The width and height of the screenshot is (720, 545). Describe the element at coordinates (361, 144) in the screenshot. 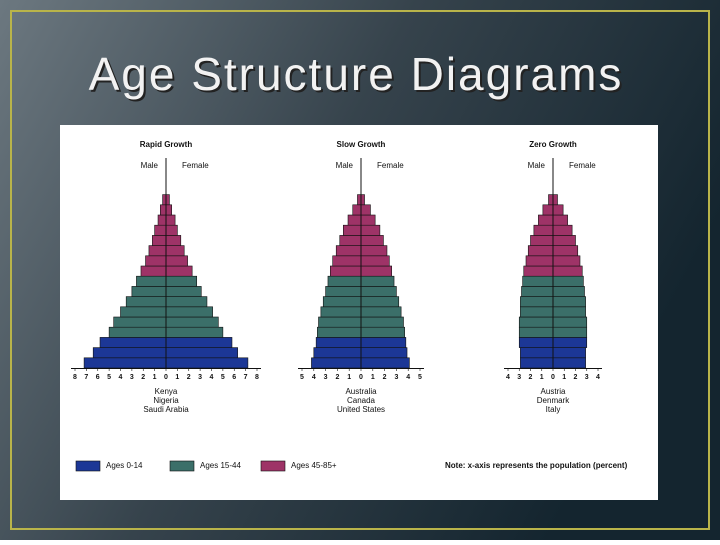

I see `chart-title: Slow Growth` at that location.